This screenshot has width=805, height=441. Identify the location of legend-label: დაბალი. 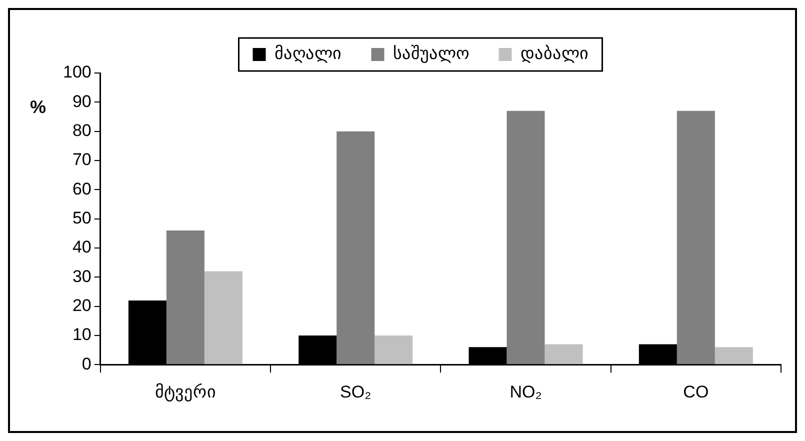
(554, 54).